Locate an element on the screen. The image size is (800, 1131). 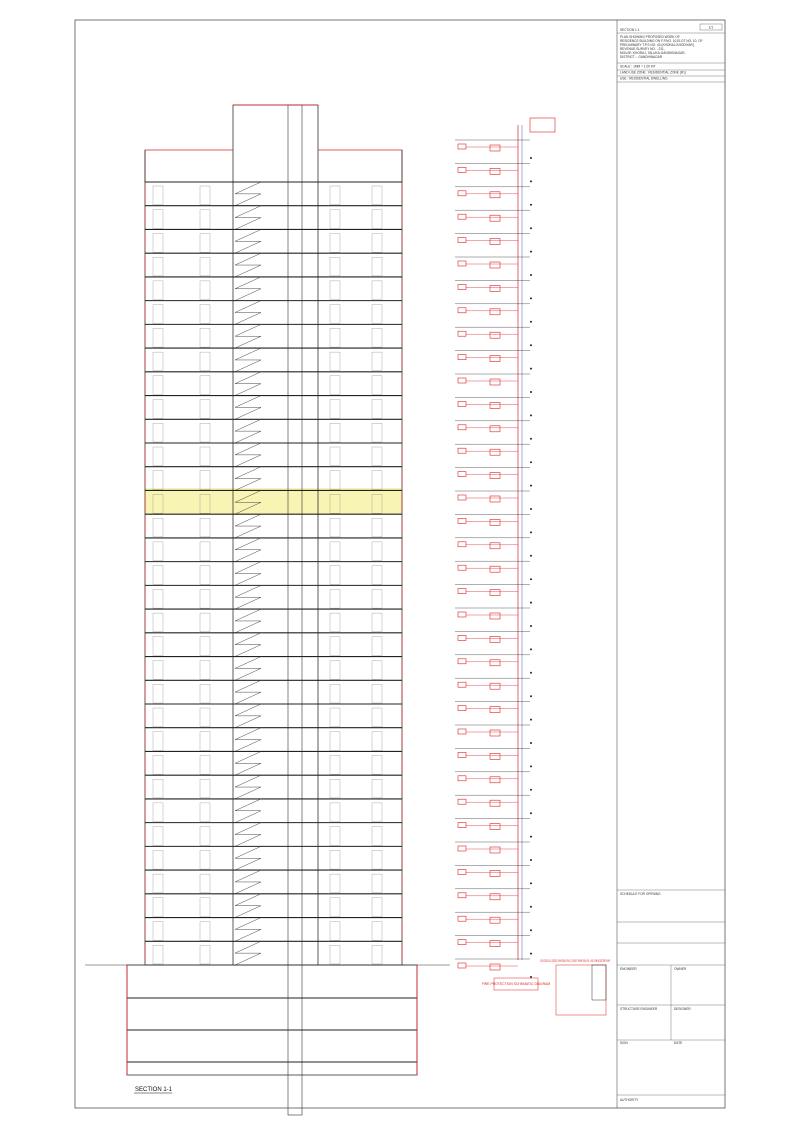
signature: ENGINEER is located at coordinates (628, 969).